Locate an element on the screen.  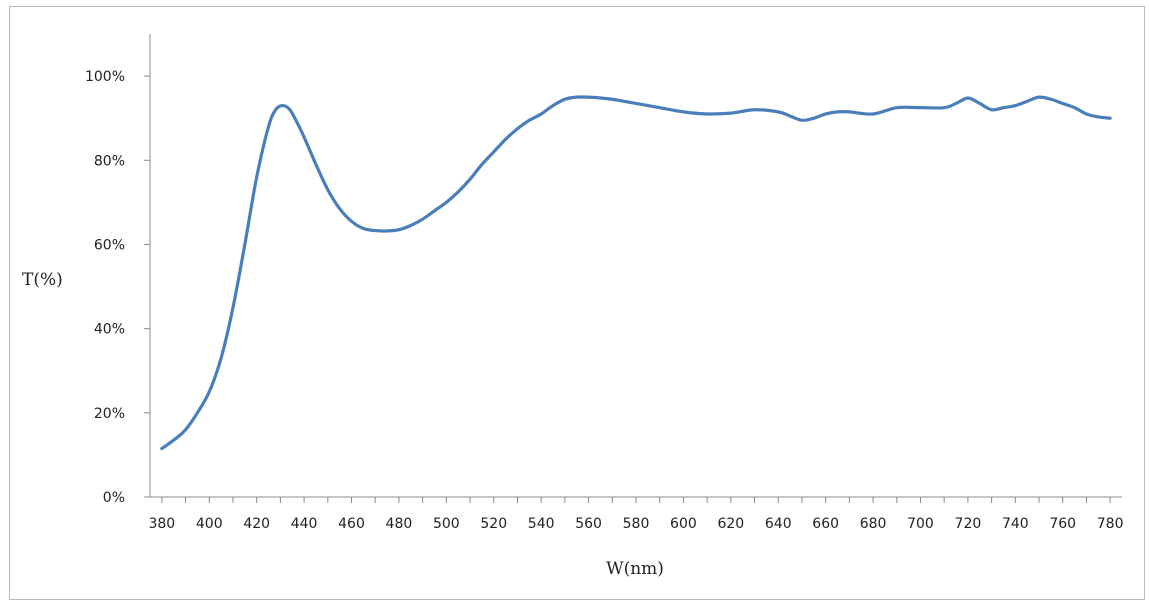
x-tick-label: 460 is located at coordinates (351, 524).